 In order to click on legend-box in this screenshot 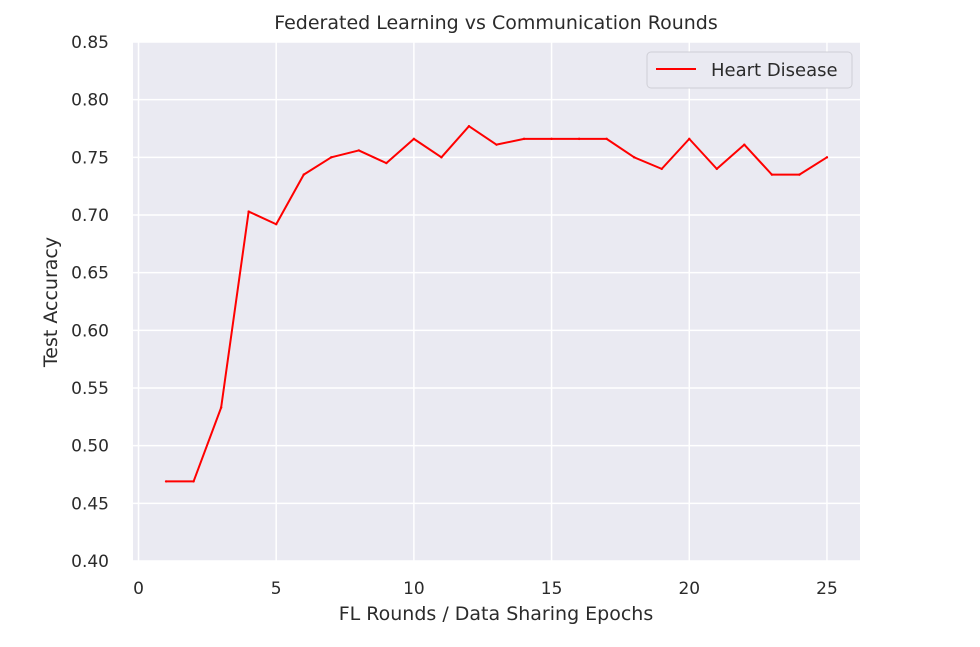, I will do `click(749, 70)`.